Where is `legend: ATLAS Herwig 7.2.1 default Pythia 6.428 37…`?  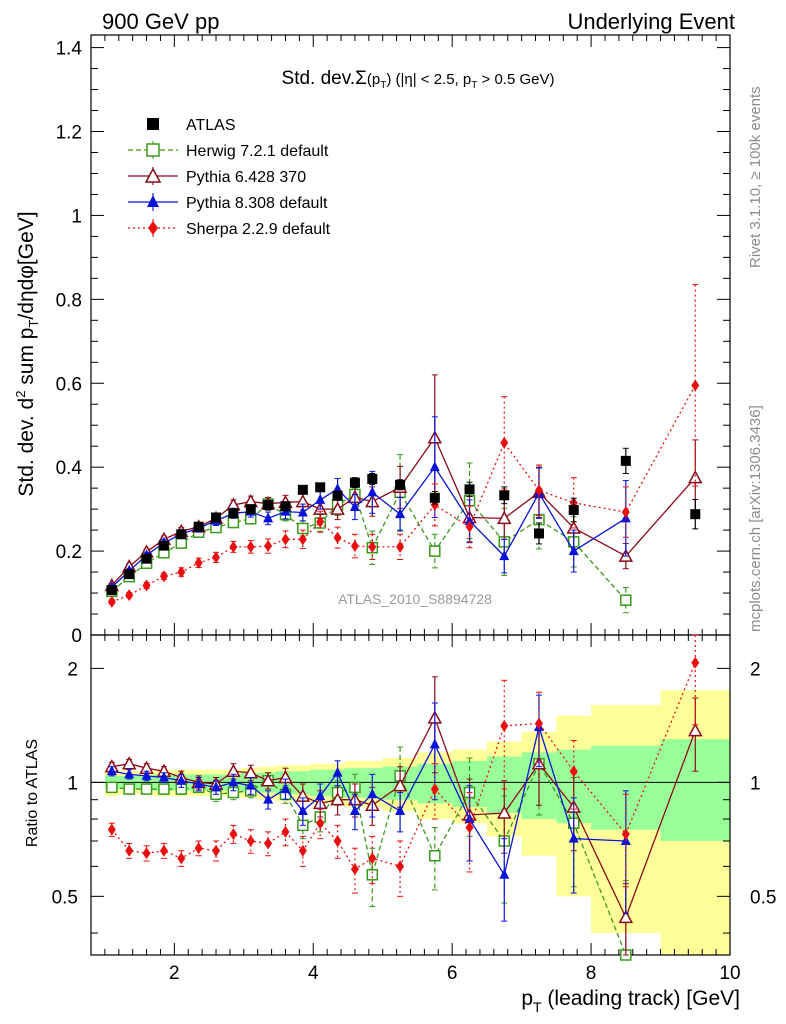 legend: ATLAS Herwig 7.2.1 default Pythia 6.428 37… is located at coordinates (229, 177).